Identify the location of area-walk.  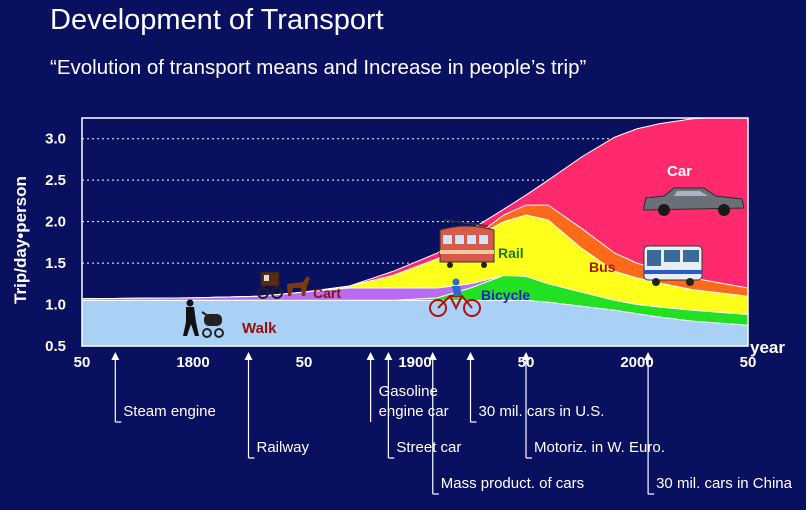
(415, 322).